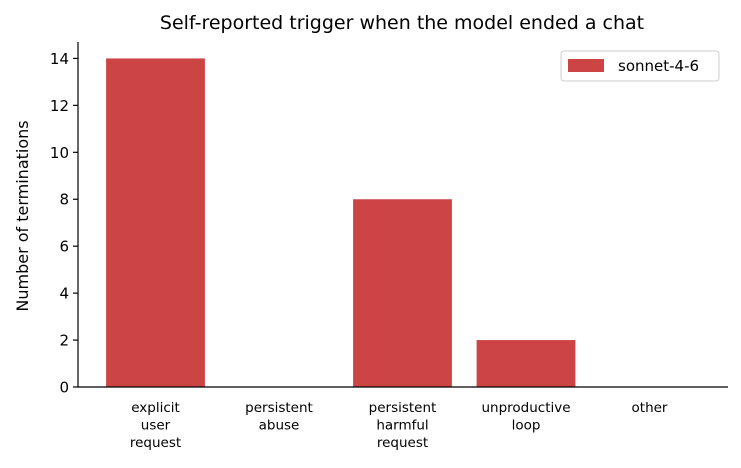 The width and height of the screenshot is (741, 468). Describe the element at coordinates (59, 106) in the screenshot. I see `y-tick-label: 12` at that location.